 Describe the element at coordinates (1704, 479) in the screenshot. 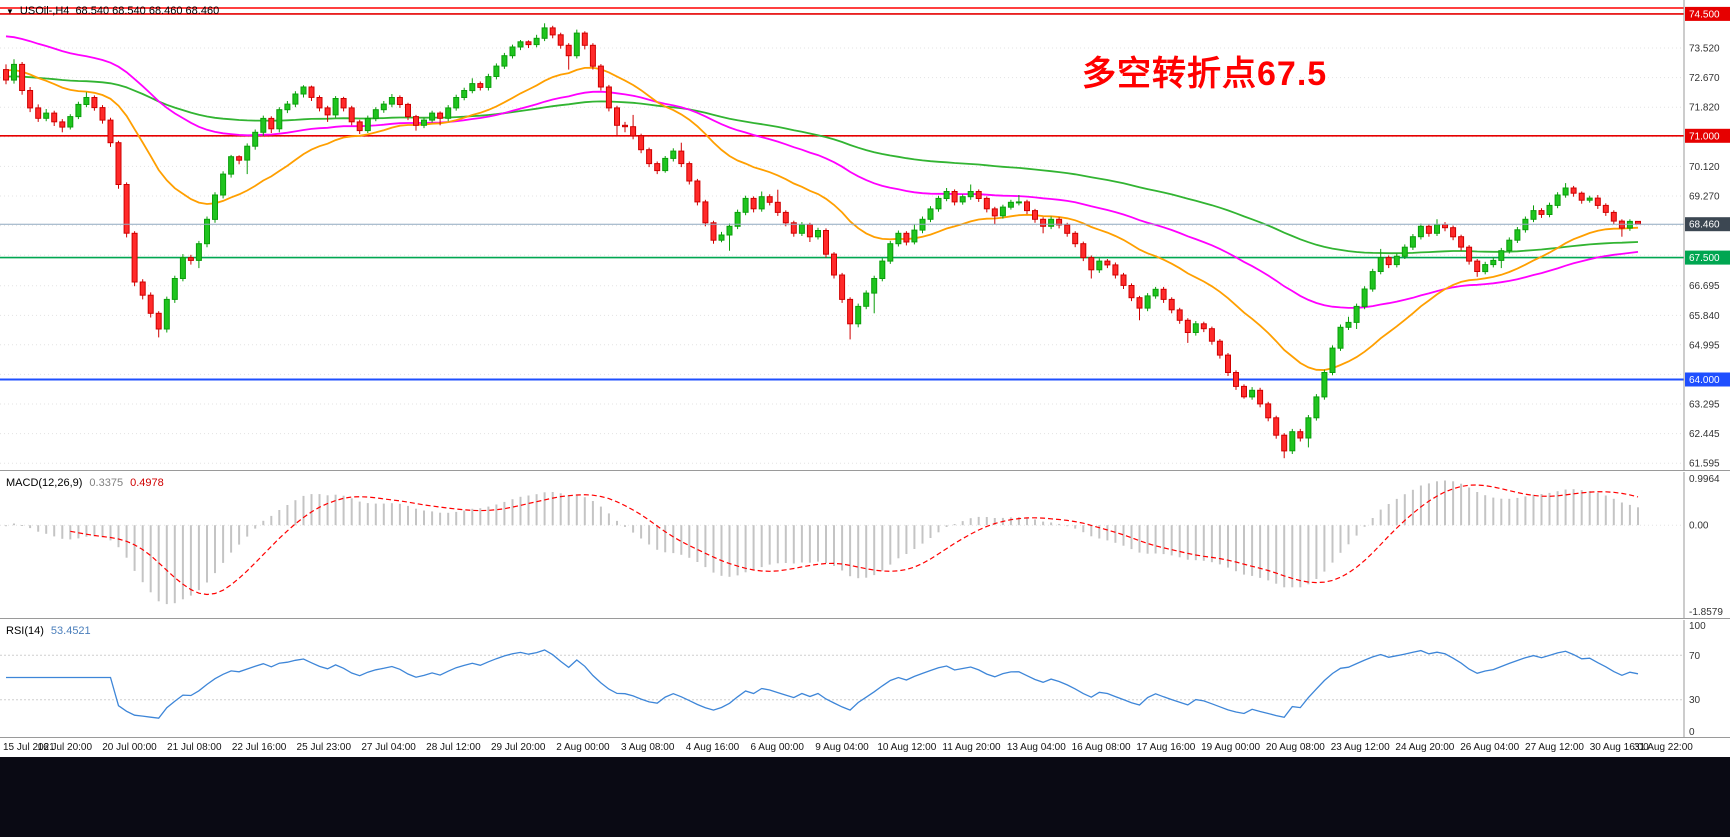

I see `svg-text: 0.9964` at that location.